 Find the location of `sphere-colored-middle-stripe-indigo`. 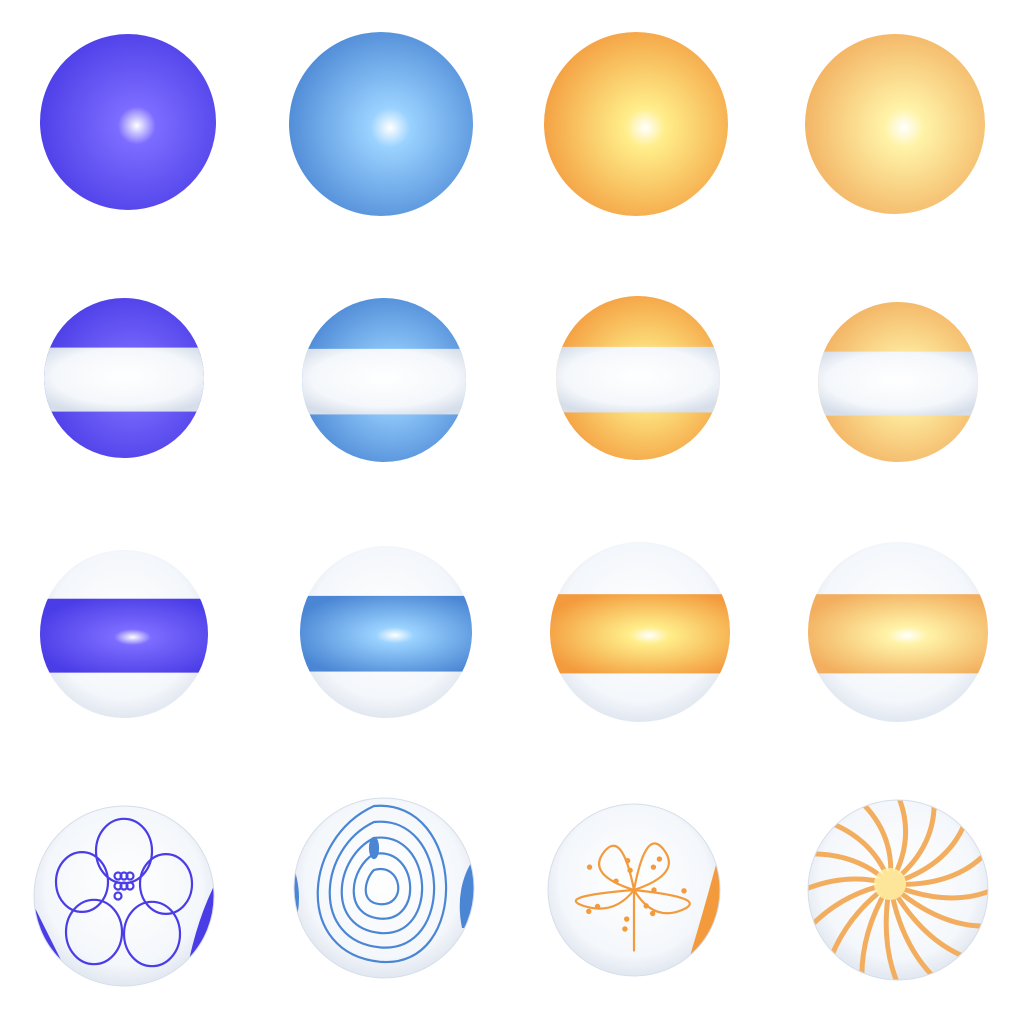

sphere-colored-middle-stripe-indigo is located at coordinates (124, 634).